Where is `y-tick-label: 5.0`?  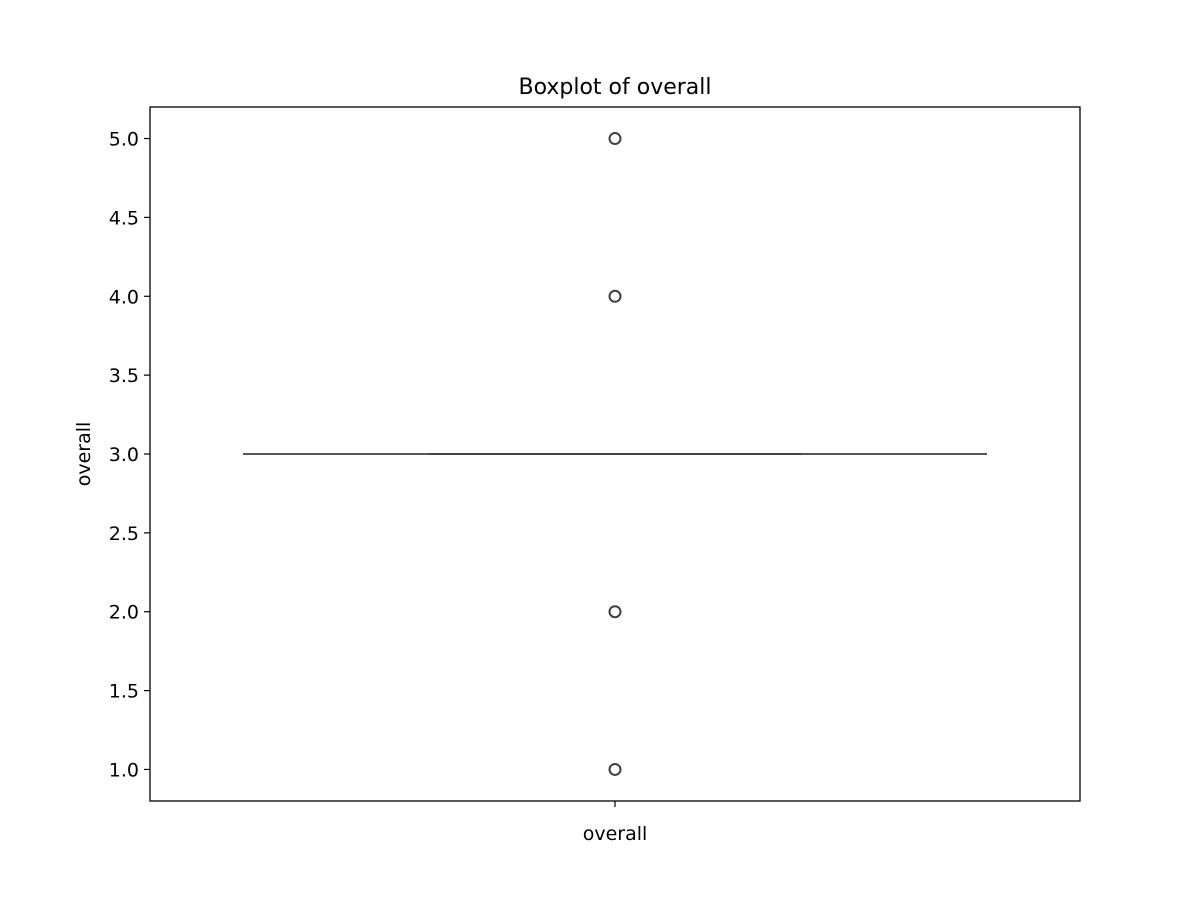 y-tick-label: 5.0 is located at coordinates (124, 140).